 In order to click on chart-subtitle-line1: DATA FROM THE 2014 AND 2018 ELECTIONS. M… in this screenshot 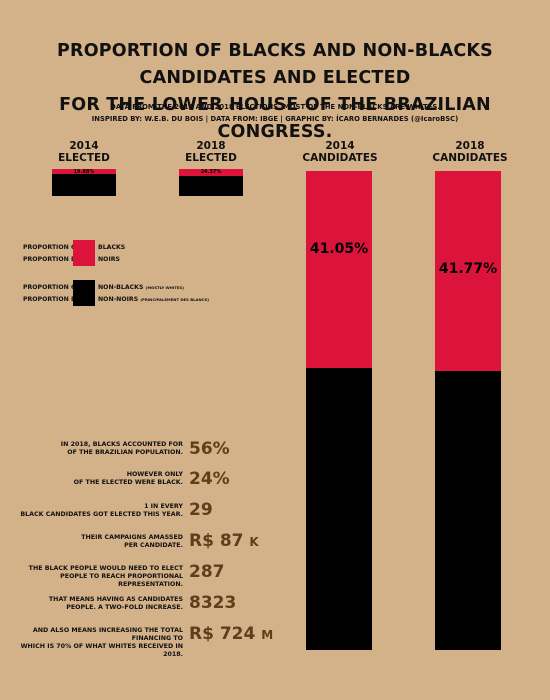, I will do `click(275, 107)`.